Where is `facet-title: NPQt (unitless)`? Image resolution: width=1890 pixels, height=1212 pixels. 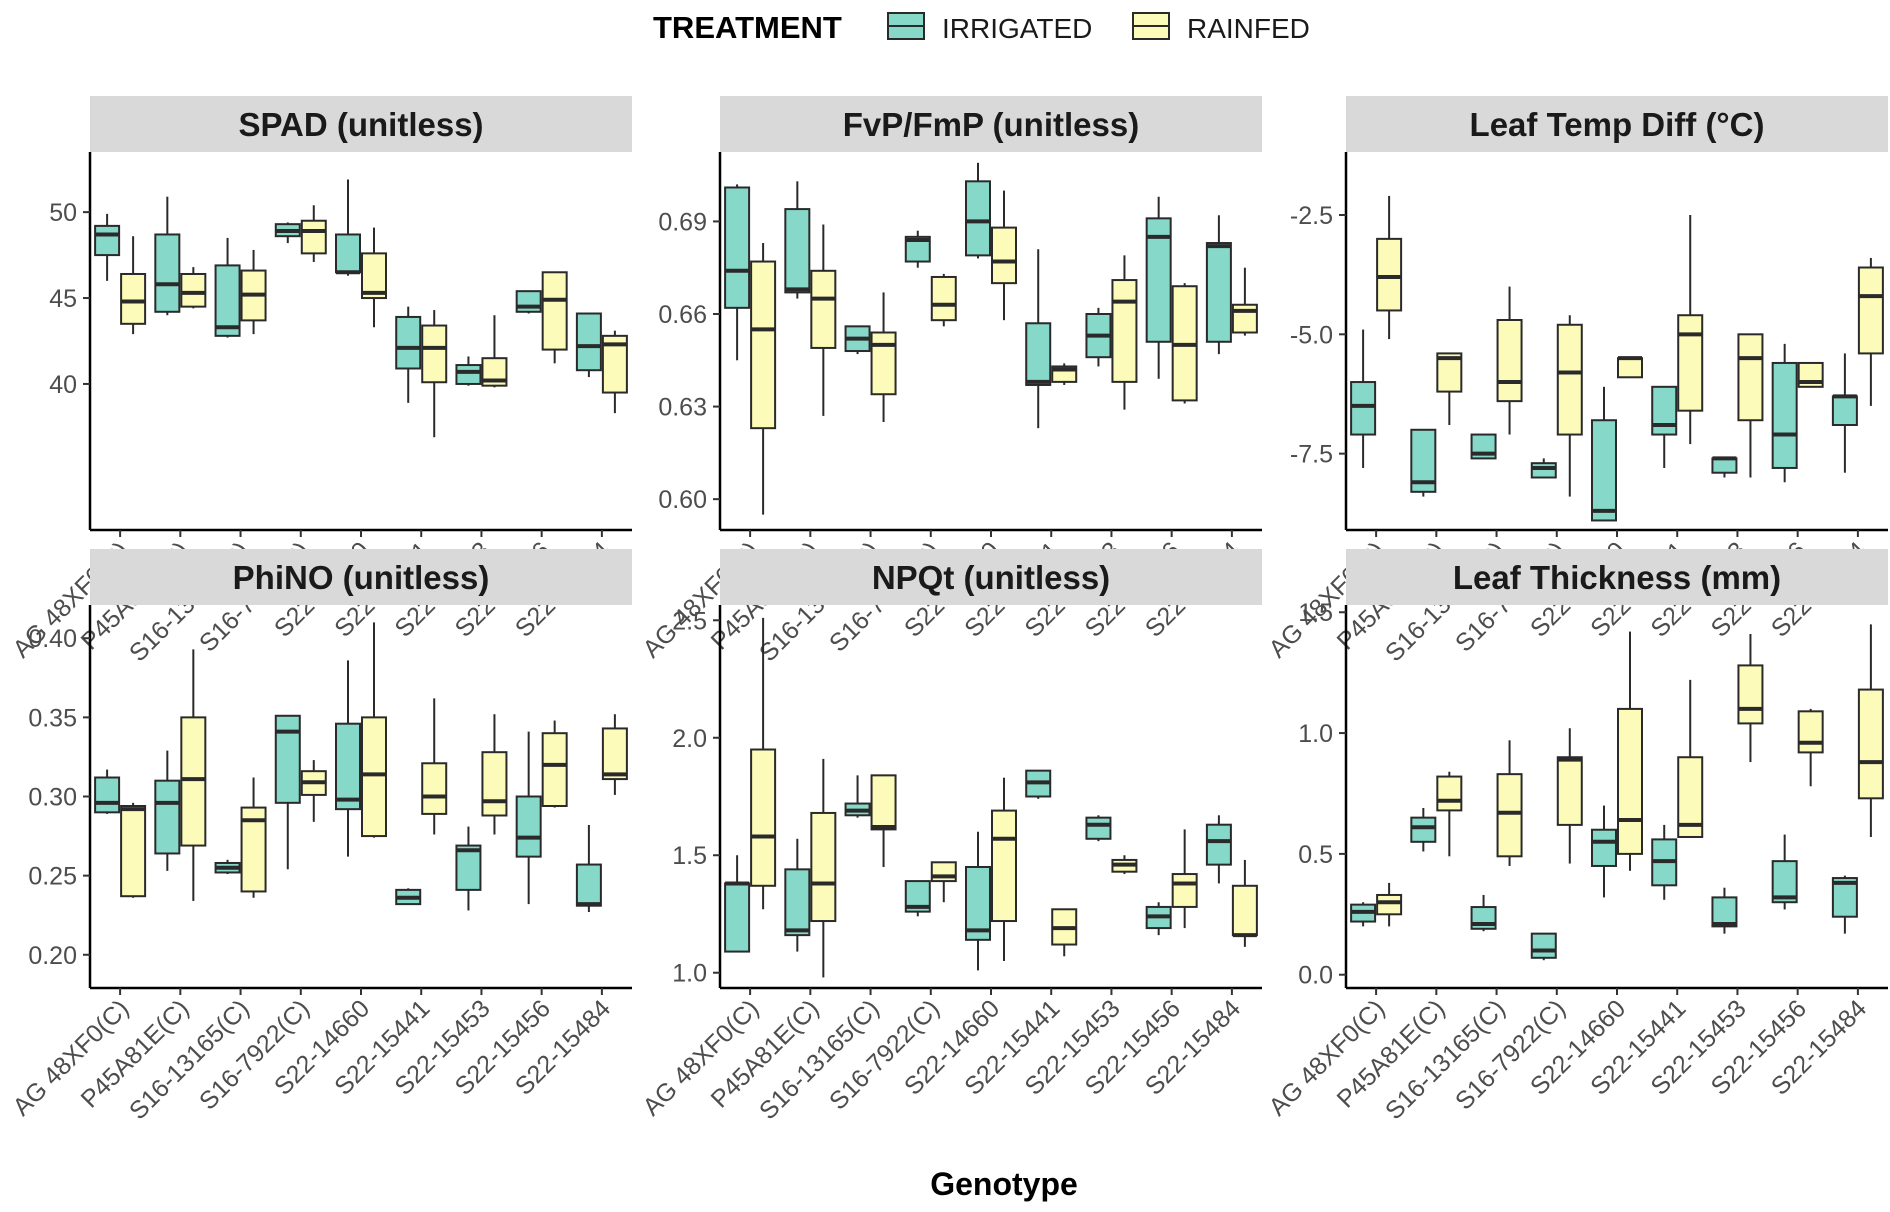
facet-title: NPQt (unitless) is located at coordinates (991, 577).